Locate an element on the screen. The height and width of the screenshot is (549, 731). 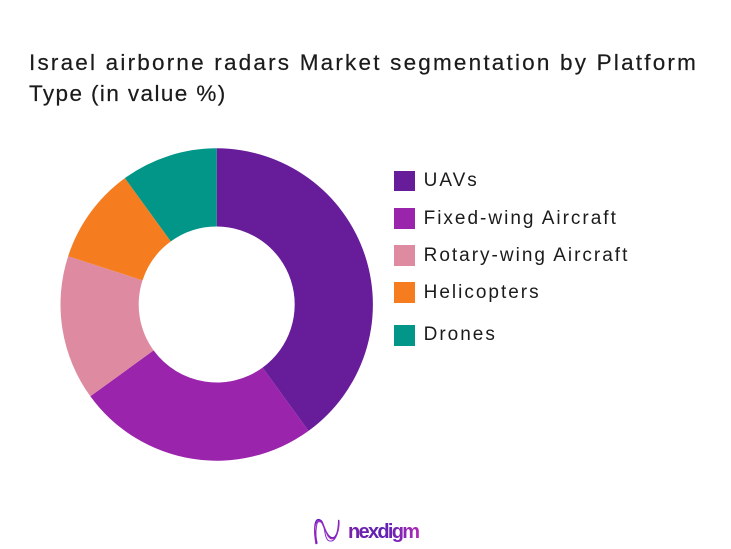
svg-text: nexdigm is located at coordinates (383, 532).